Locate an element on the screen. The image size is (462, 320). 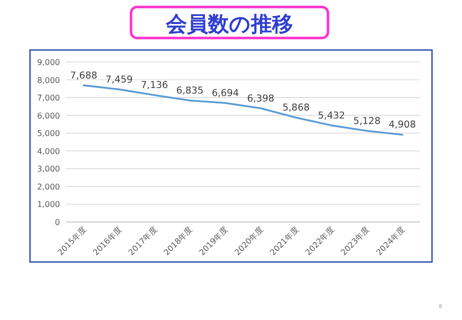
y-tick-label: 9,000 is located at coordinates (48, 62).